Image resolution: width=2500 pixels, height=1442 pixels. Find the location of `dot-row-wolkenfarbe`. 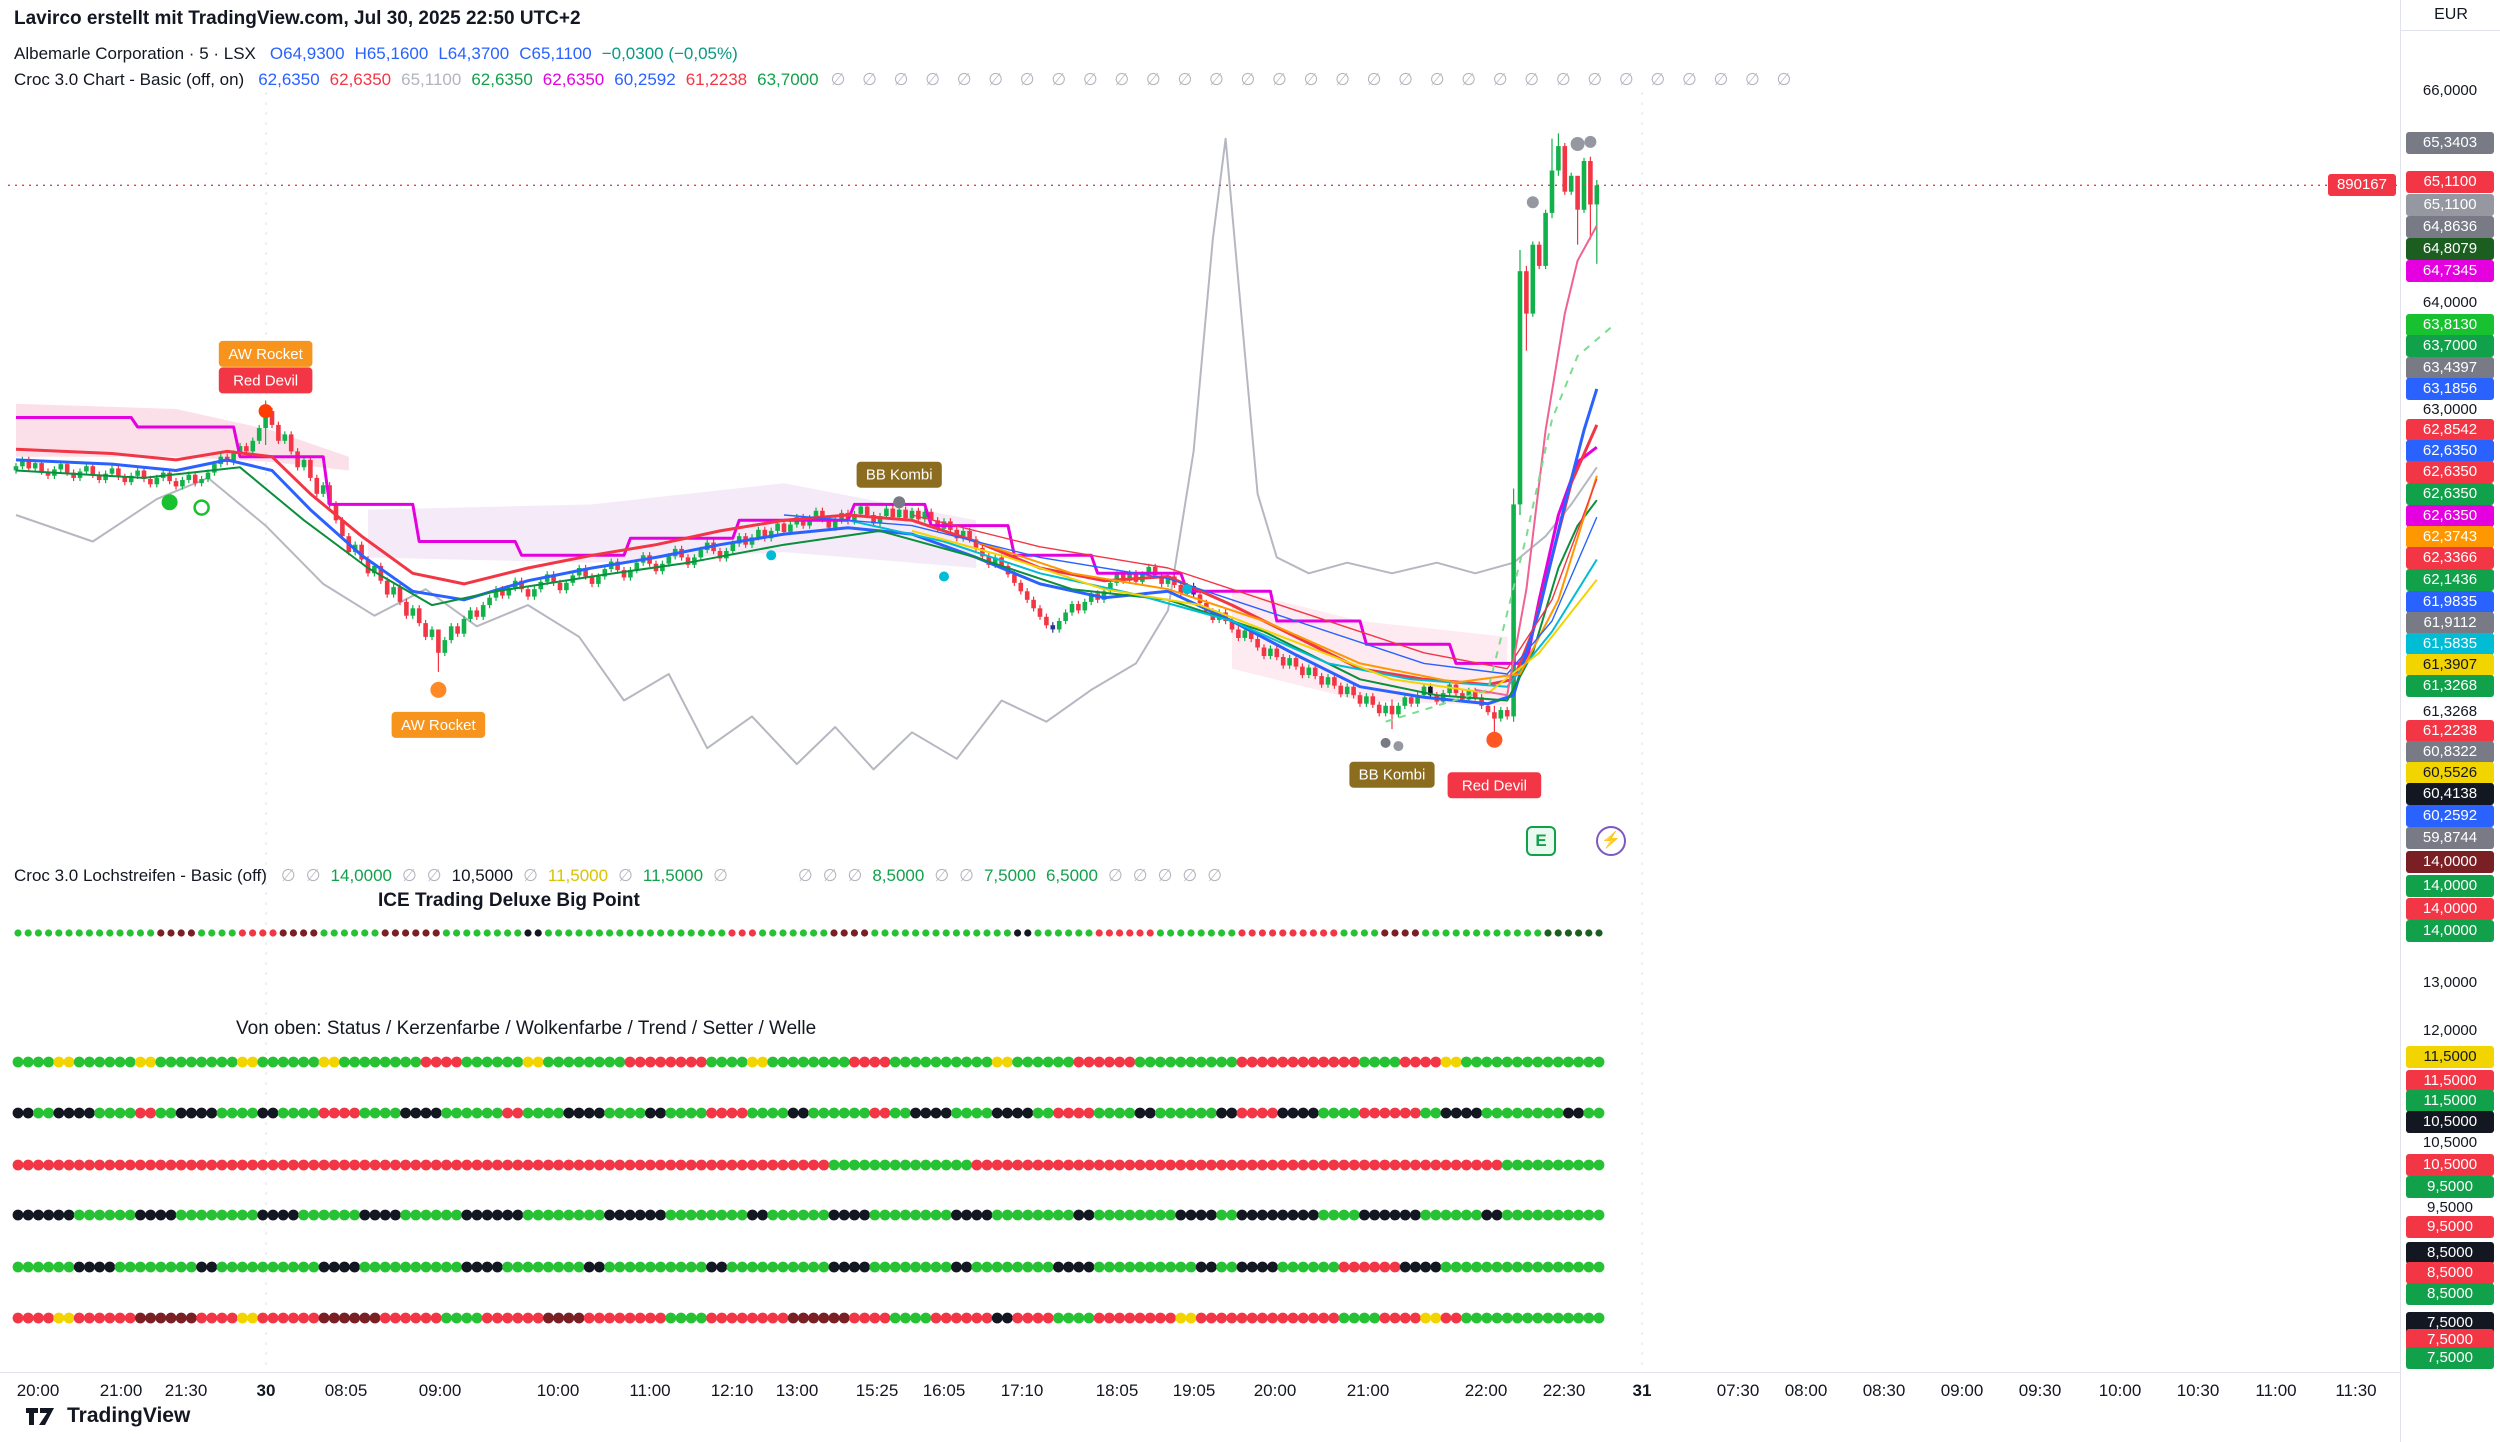

dot-row-wolkenfarbe is located at coordinates (808, 1165).